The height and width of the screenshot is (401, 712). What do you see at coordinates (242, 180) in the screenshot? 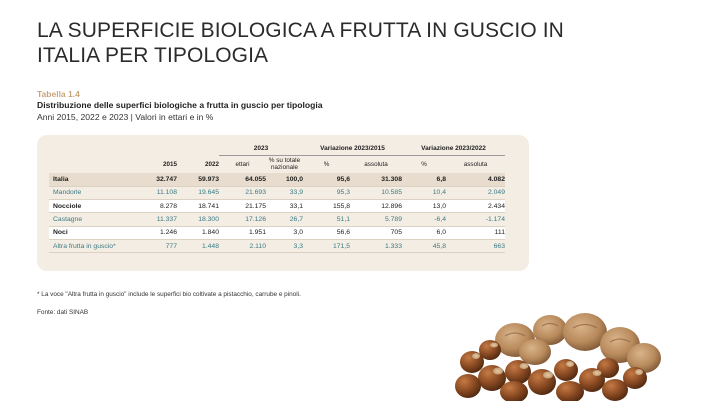
I see `cell-ettari: 64.055` at bounding box center [242, 180].